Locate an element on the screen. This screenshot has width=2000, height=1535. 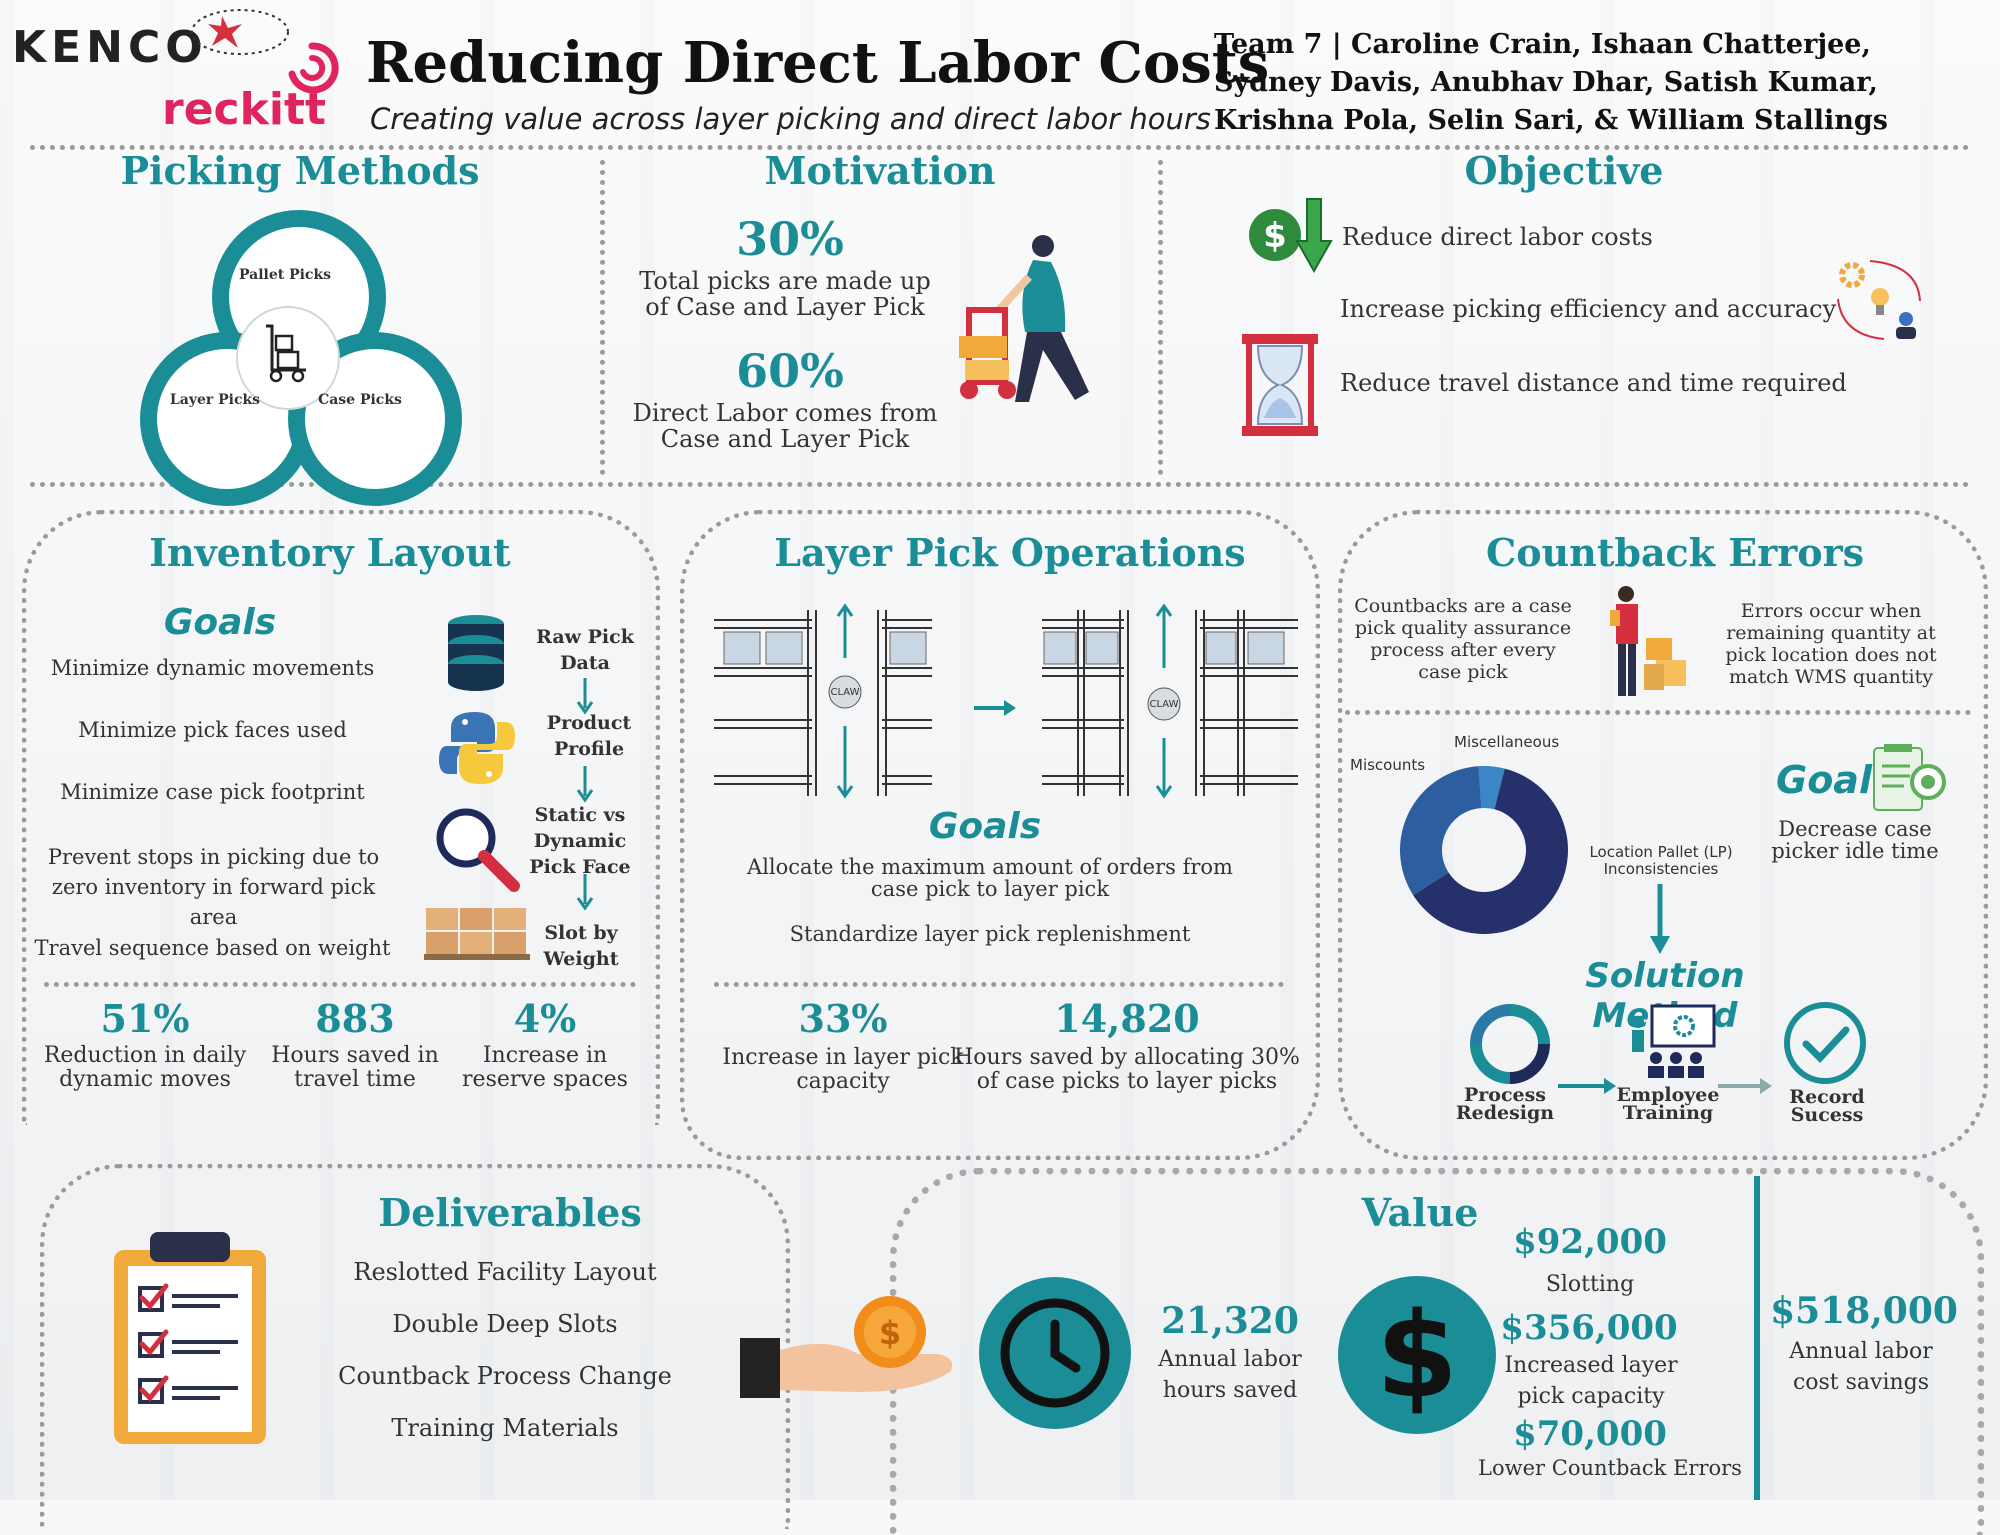
value-slotting-label: Slotting is located at coordinates (1590, 1284).